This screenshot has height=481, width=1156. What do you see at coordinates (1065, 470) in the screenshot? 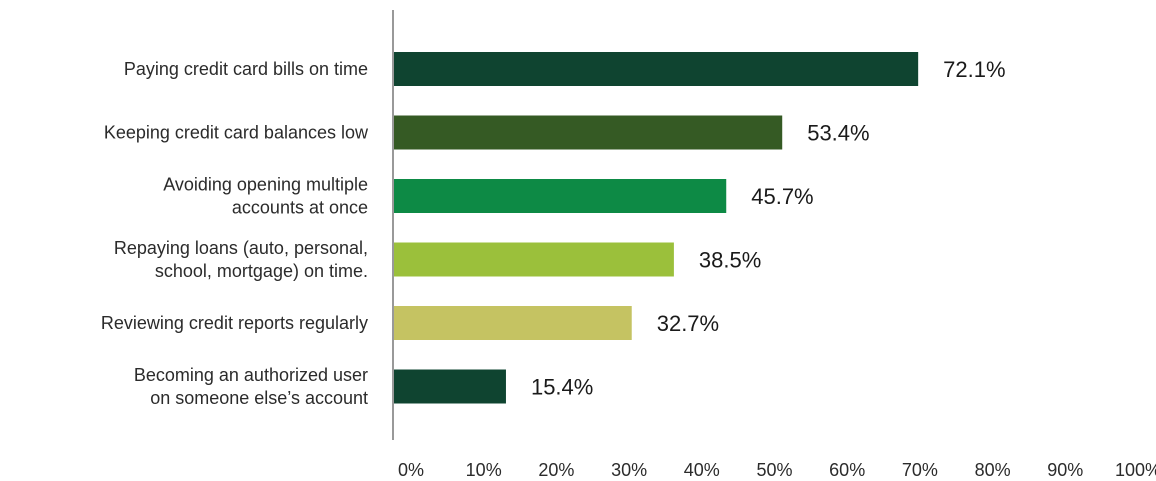
I see `x-tick-label: 90%` at bounding box center [1065, 470].